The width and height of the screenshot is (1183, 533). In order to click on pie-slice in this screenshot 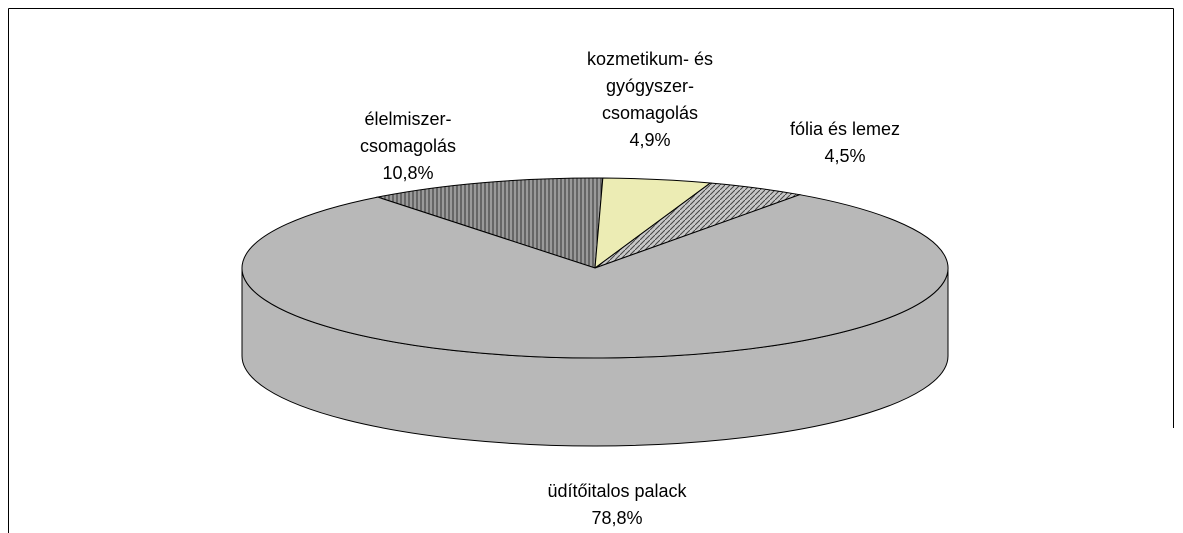, I will do `click(489, 223)`.